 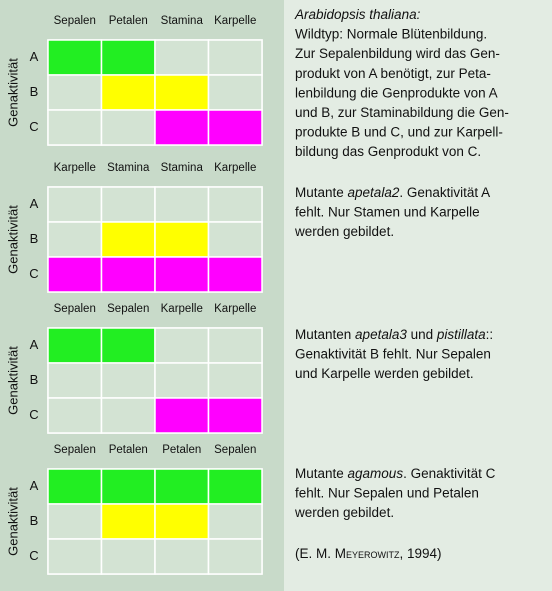 I want to click on description-line: Zur Sepalenbildung wird das Gen-, so click(x=397, y=53).